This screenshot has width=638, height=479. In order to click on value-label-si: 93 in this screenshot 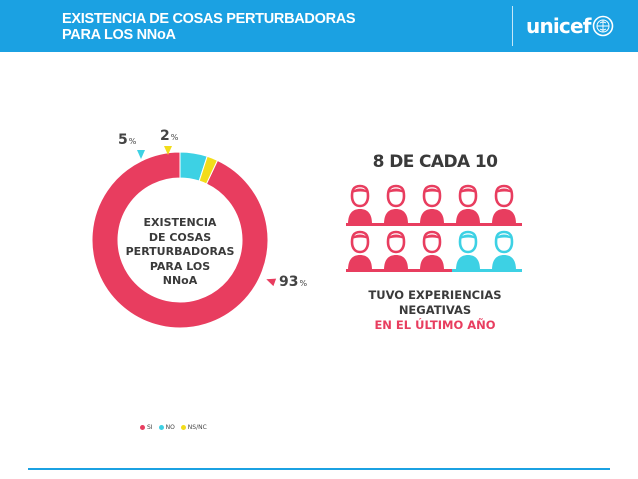, I will do `click(289, 282)`.